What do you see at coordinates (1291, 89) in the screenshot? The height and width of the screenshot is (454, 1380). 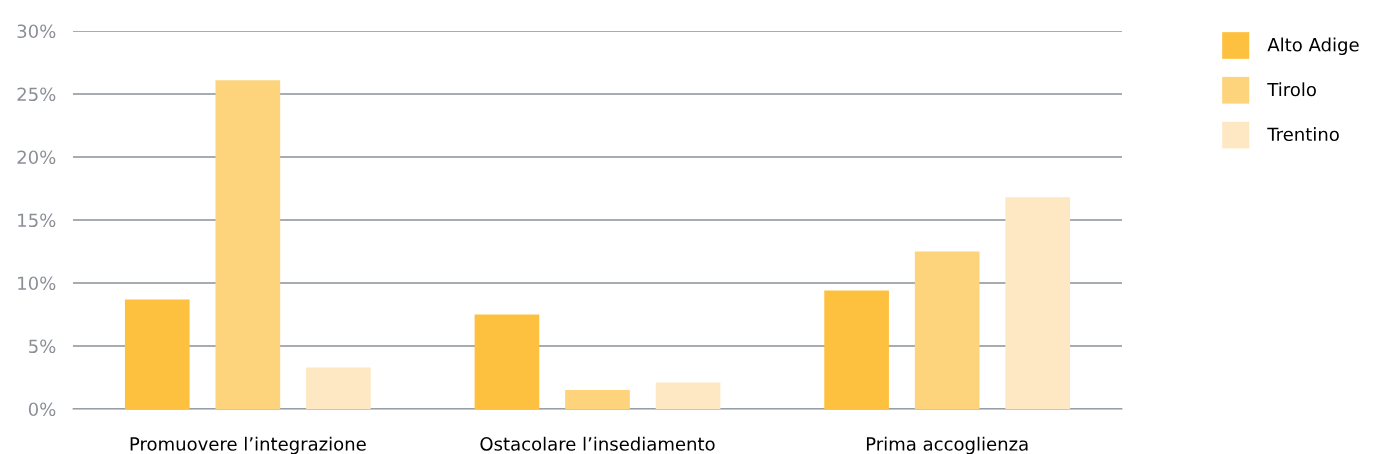 I see `legend-label: Tirolo` at bounding box center [1291, 89].